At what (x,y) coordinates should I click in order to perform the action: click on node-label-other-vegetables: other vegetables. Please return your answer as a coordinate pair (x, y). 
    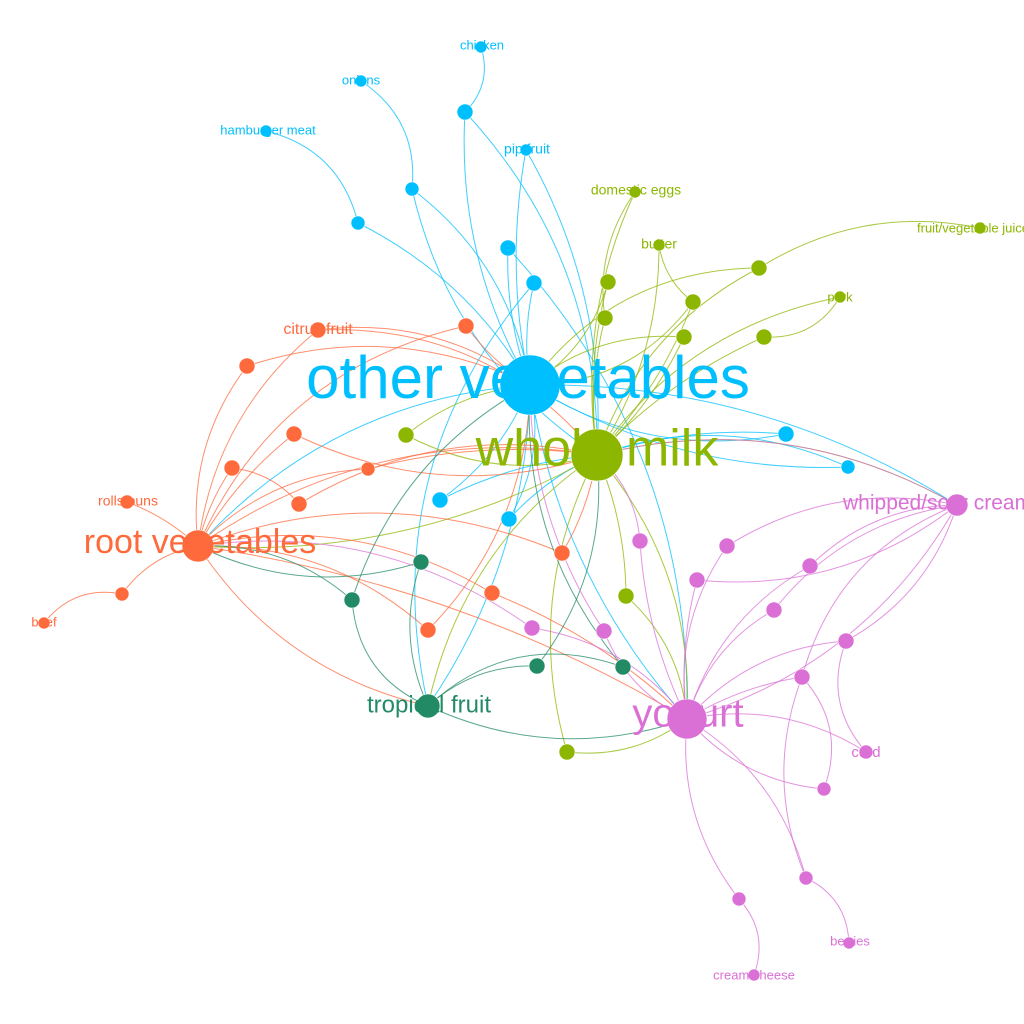
    Looking at the image, I should click on (528, 377).